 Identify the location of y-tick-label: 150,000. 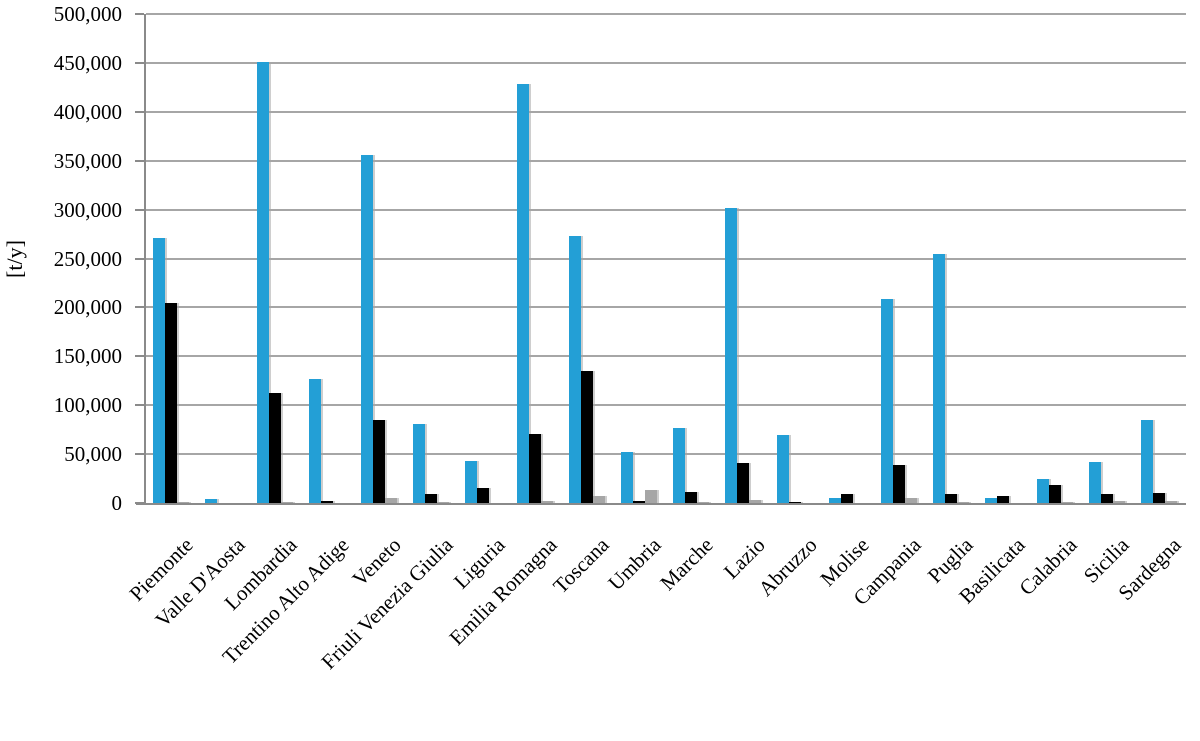
(87, 356).